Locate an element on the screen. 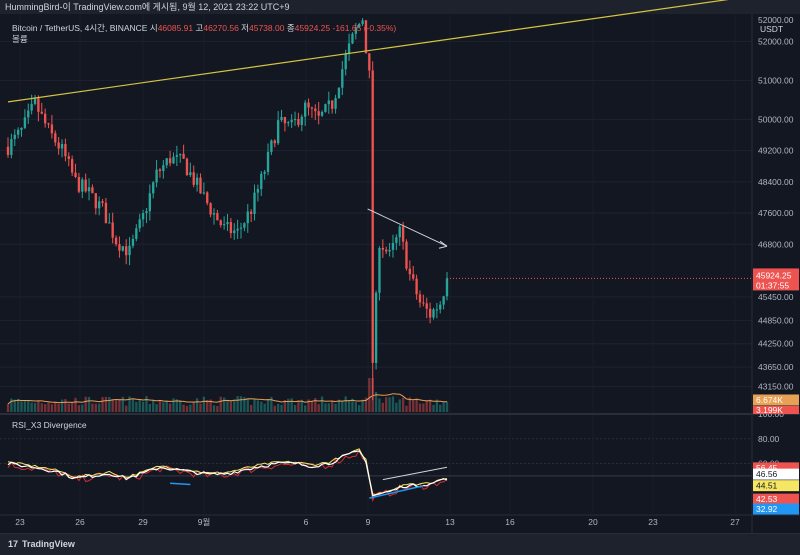 The image size is (800, 555). price-tick-label: 50000.00 is located at coordinates (776, 119).